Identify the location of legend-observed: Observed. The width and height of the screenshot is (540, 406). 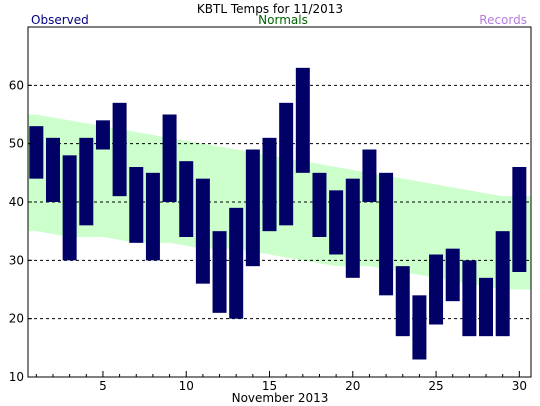
(60, 20).